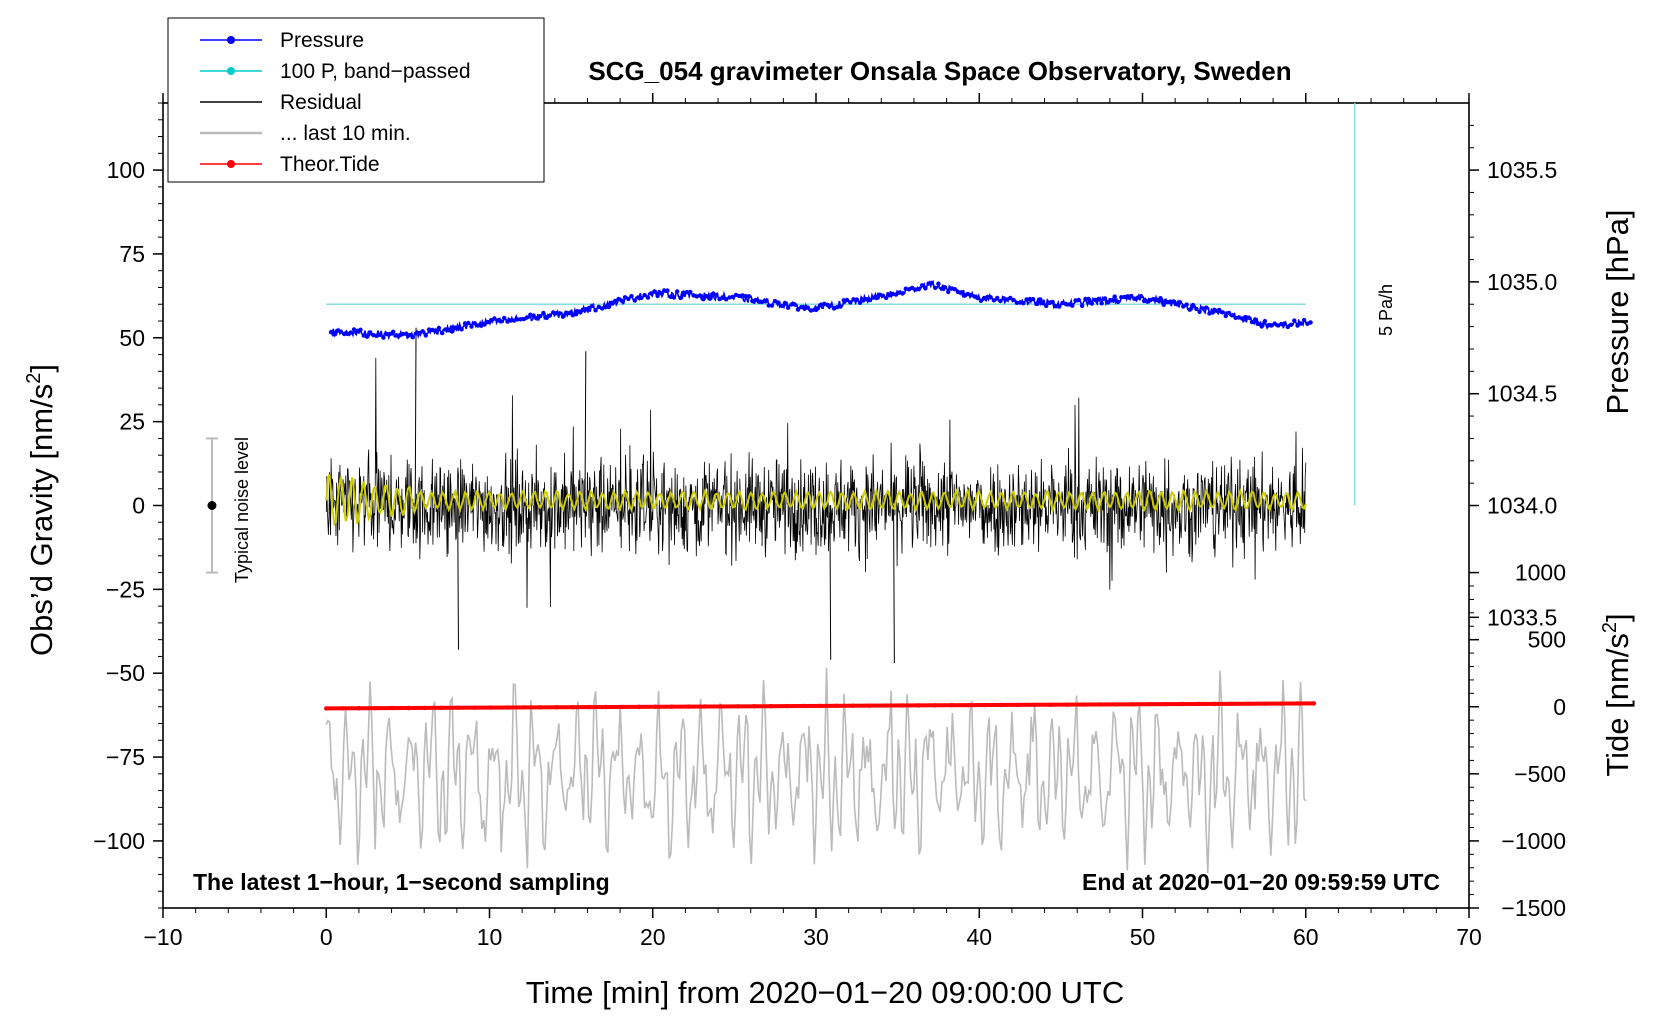 This screenshot has width=1660, height=1020. I want to click on series-theor-tide, so click(820, 706).